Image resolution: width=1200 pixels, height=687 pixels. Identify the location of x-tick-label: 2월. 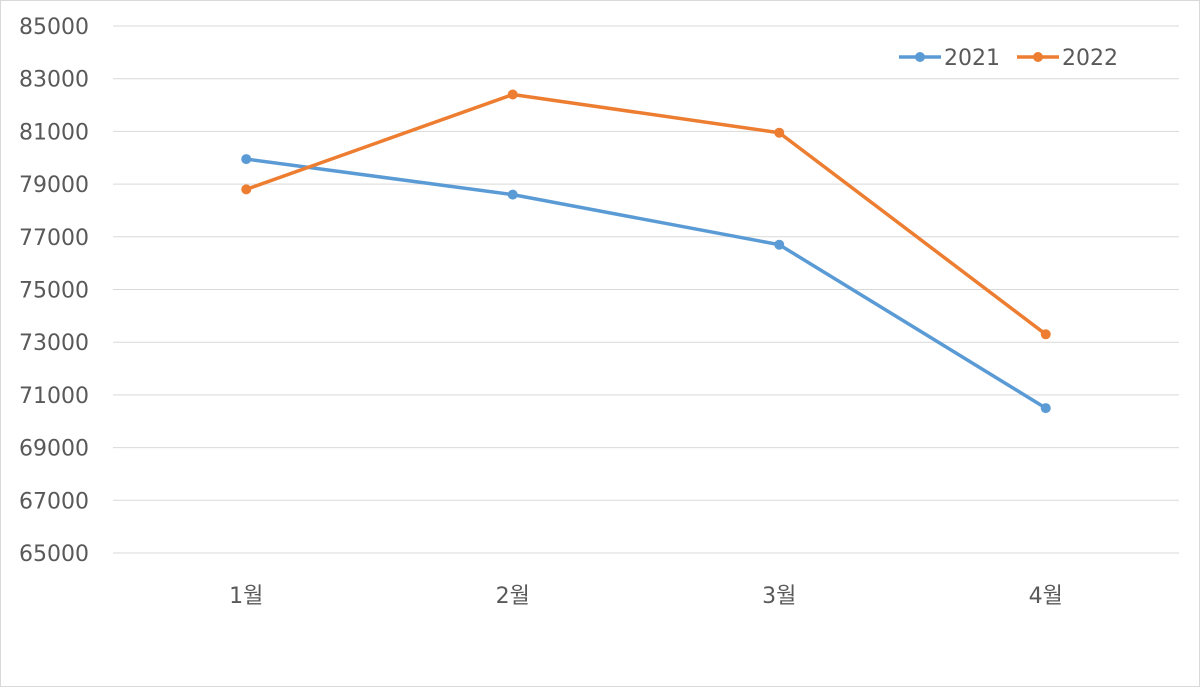
(513, 596).